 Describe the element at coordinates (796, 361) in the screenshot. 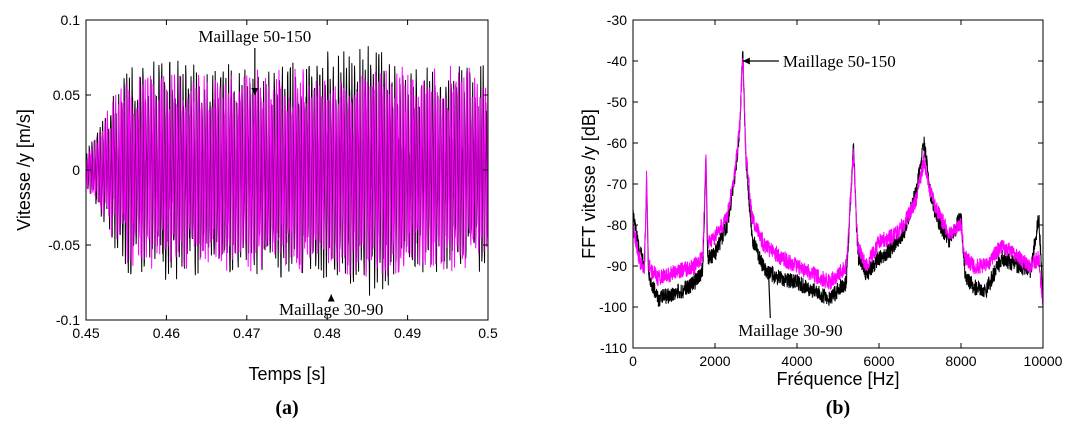

I see `x-tick-label: 4000` at that location.